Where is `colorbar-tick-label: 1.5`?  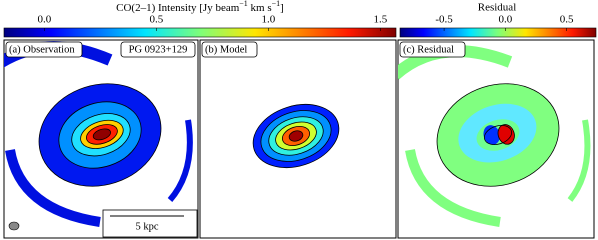
colorbar-tick-label: 1.5 is located at coordinates (380, 20).